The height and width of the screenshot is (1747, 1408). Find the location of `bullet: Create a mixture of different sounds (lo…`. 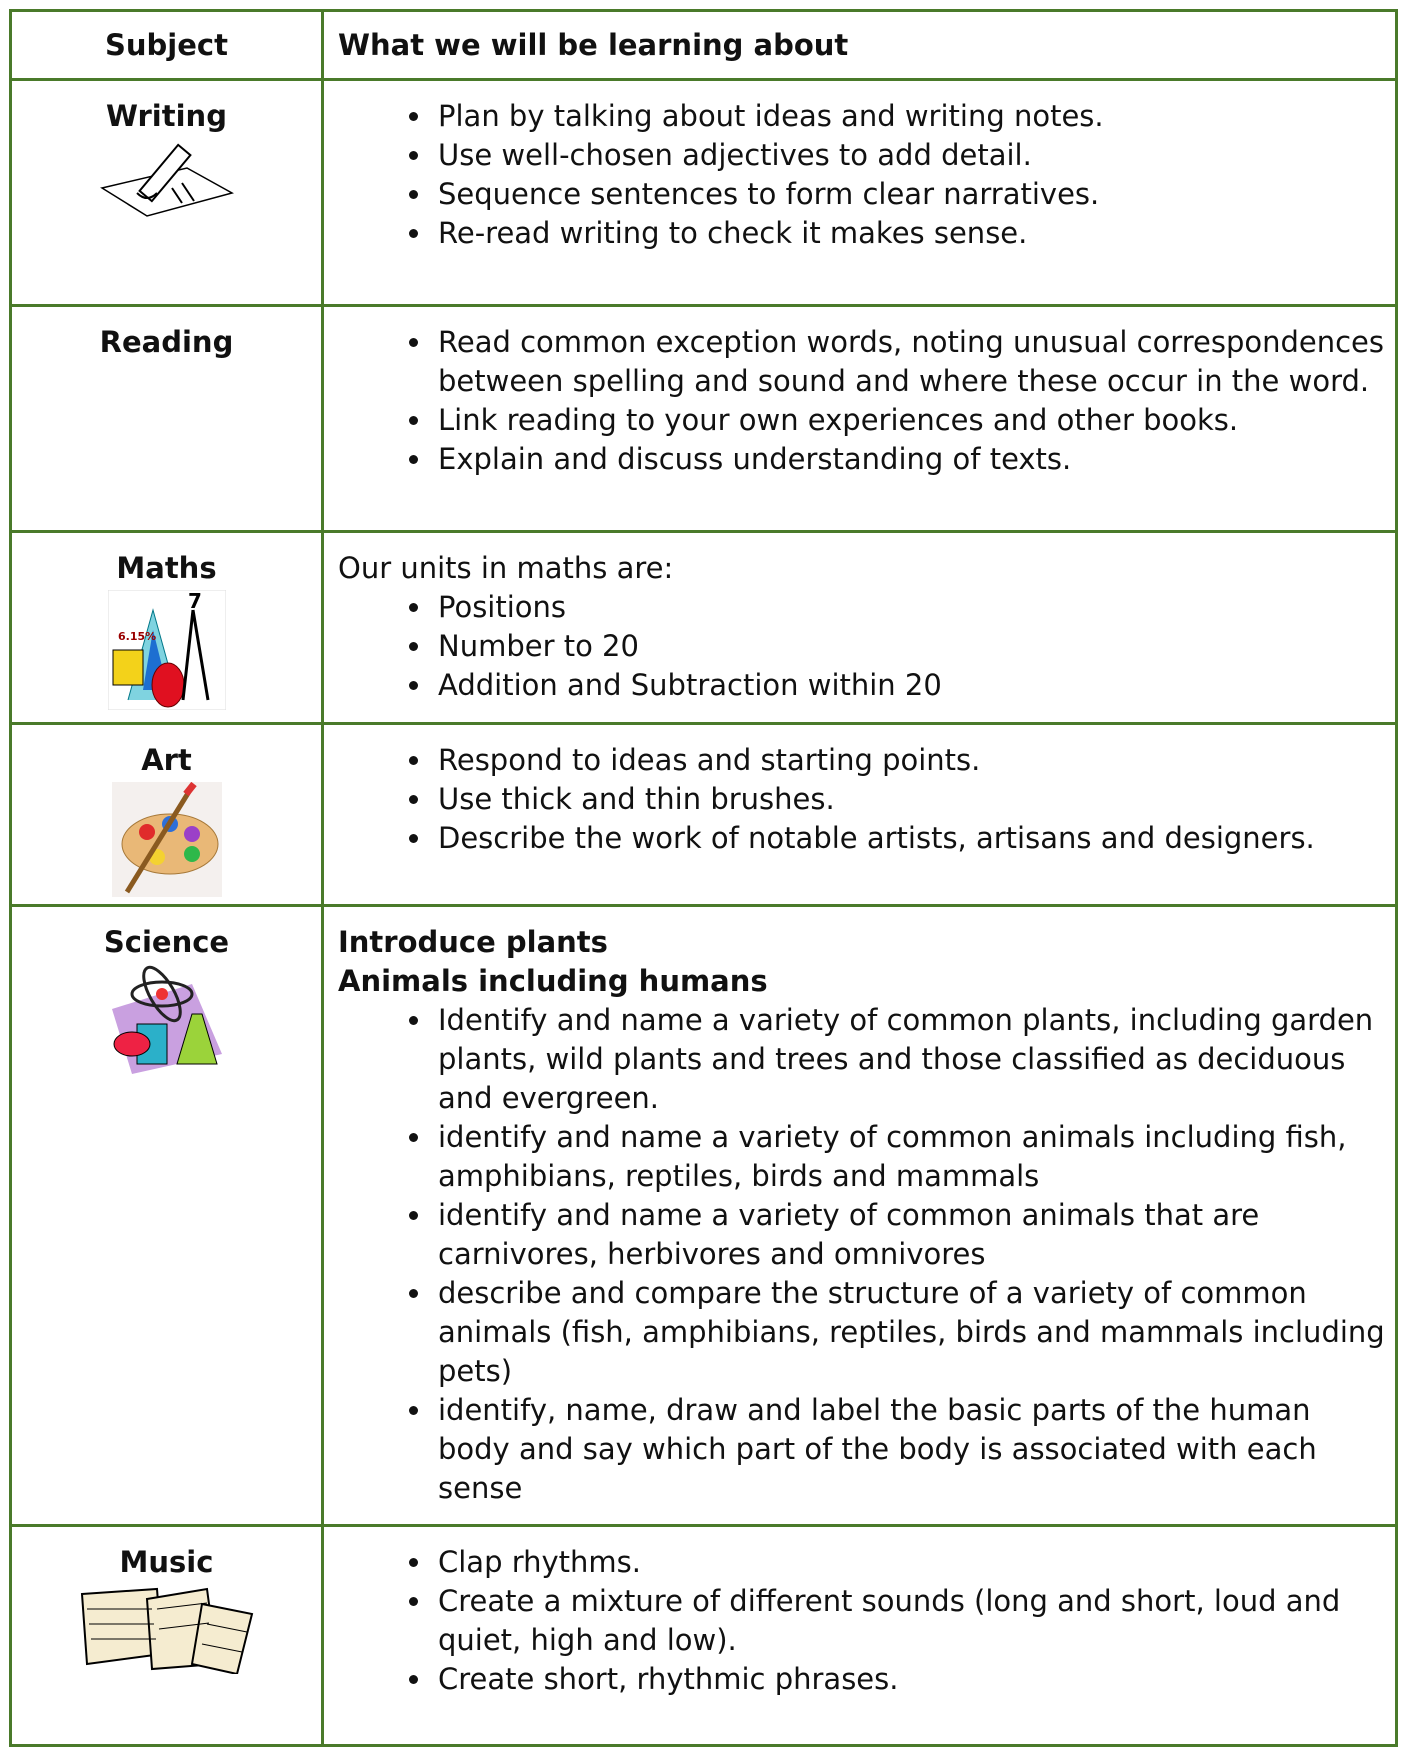

bullet: Create a mixture of different sounds (lo… is located at coordinates (909, 1621).